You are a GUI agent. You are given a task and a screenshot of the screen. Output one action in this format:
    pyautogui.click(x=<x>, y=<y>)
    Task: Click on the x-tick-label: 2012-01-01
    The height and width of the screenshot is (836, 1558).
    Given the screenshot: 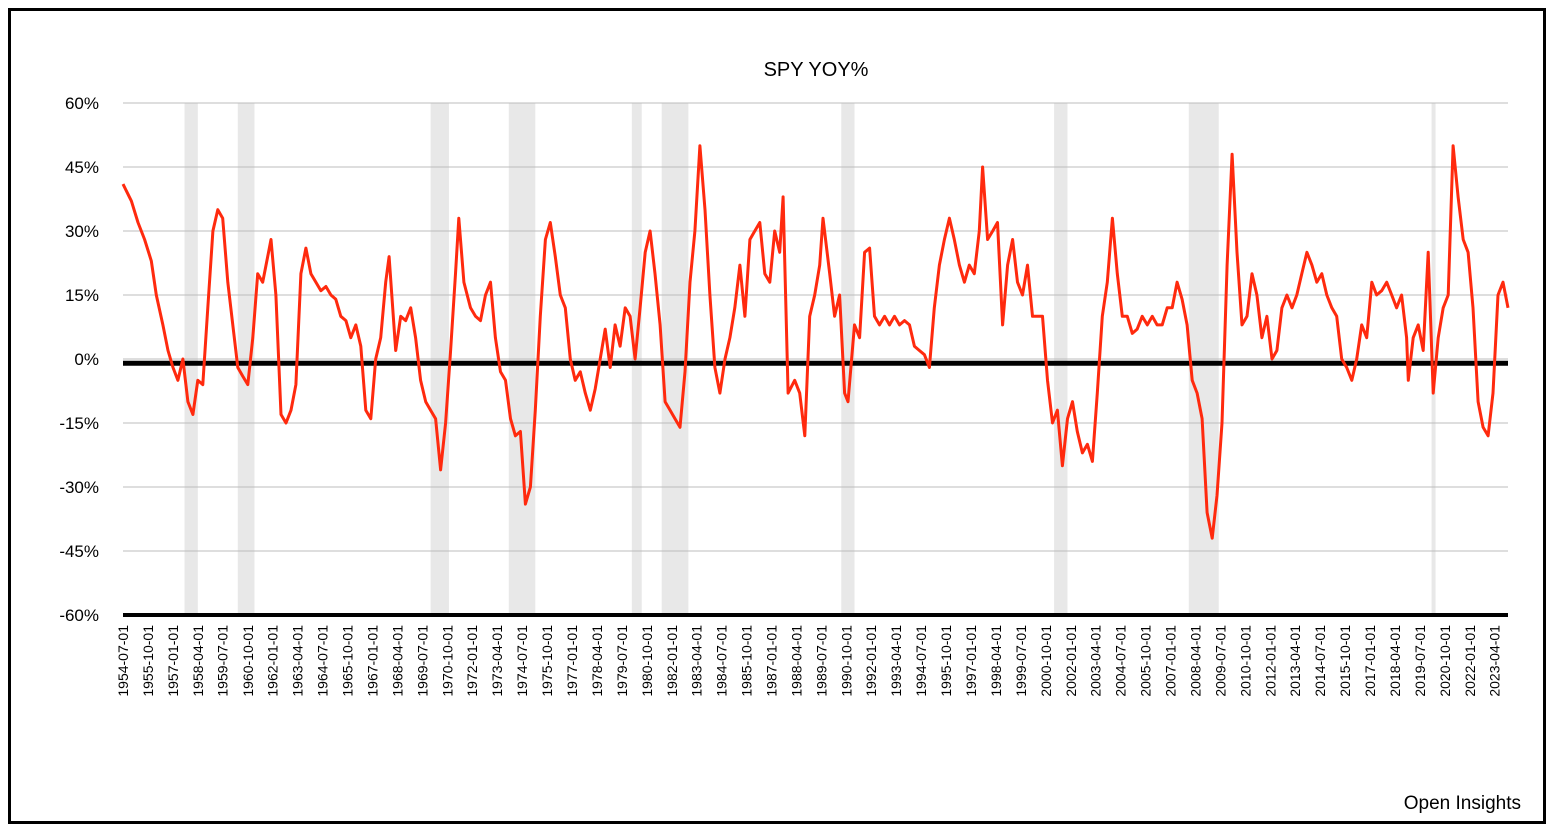 What is the action you would take?
    pyautogui.click(x=1270, y=661)
    